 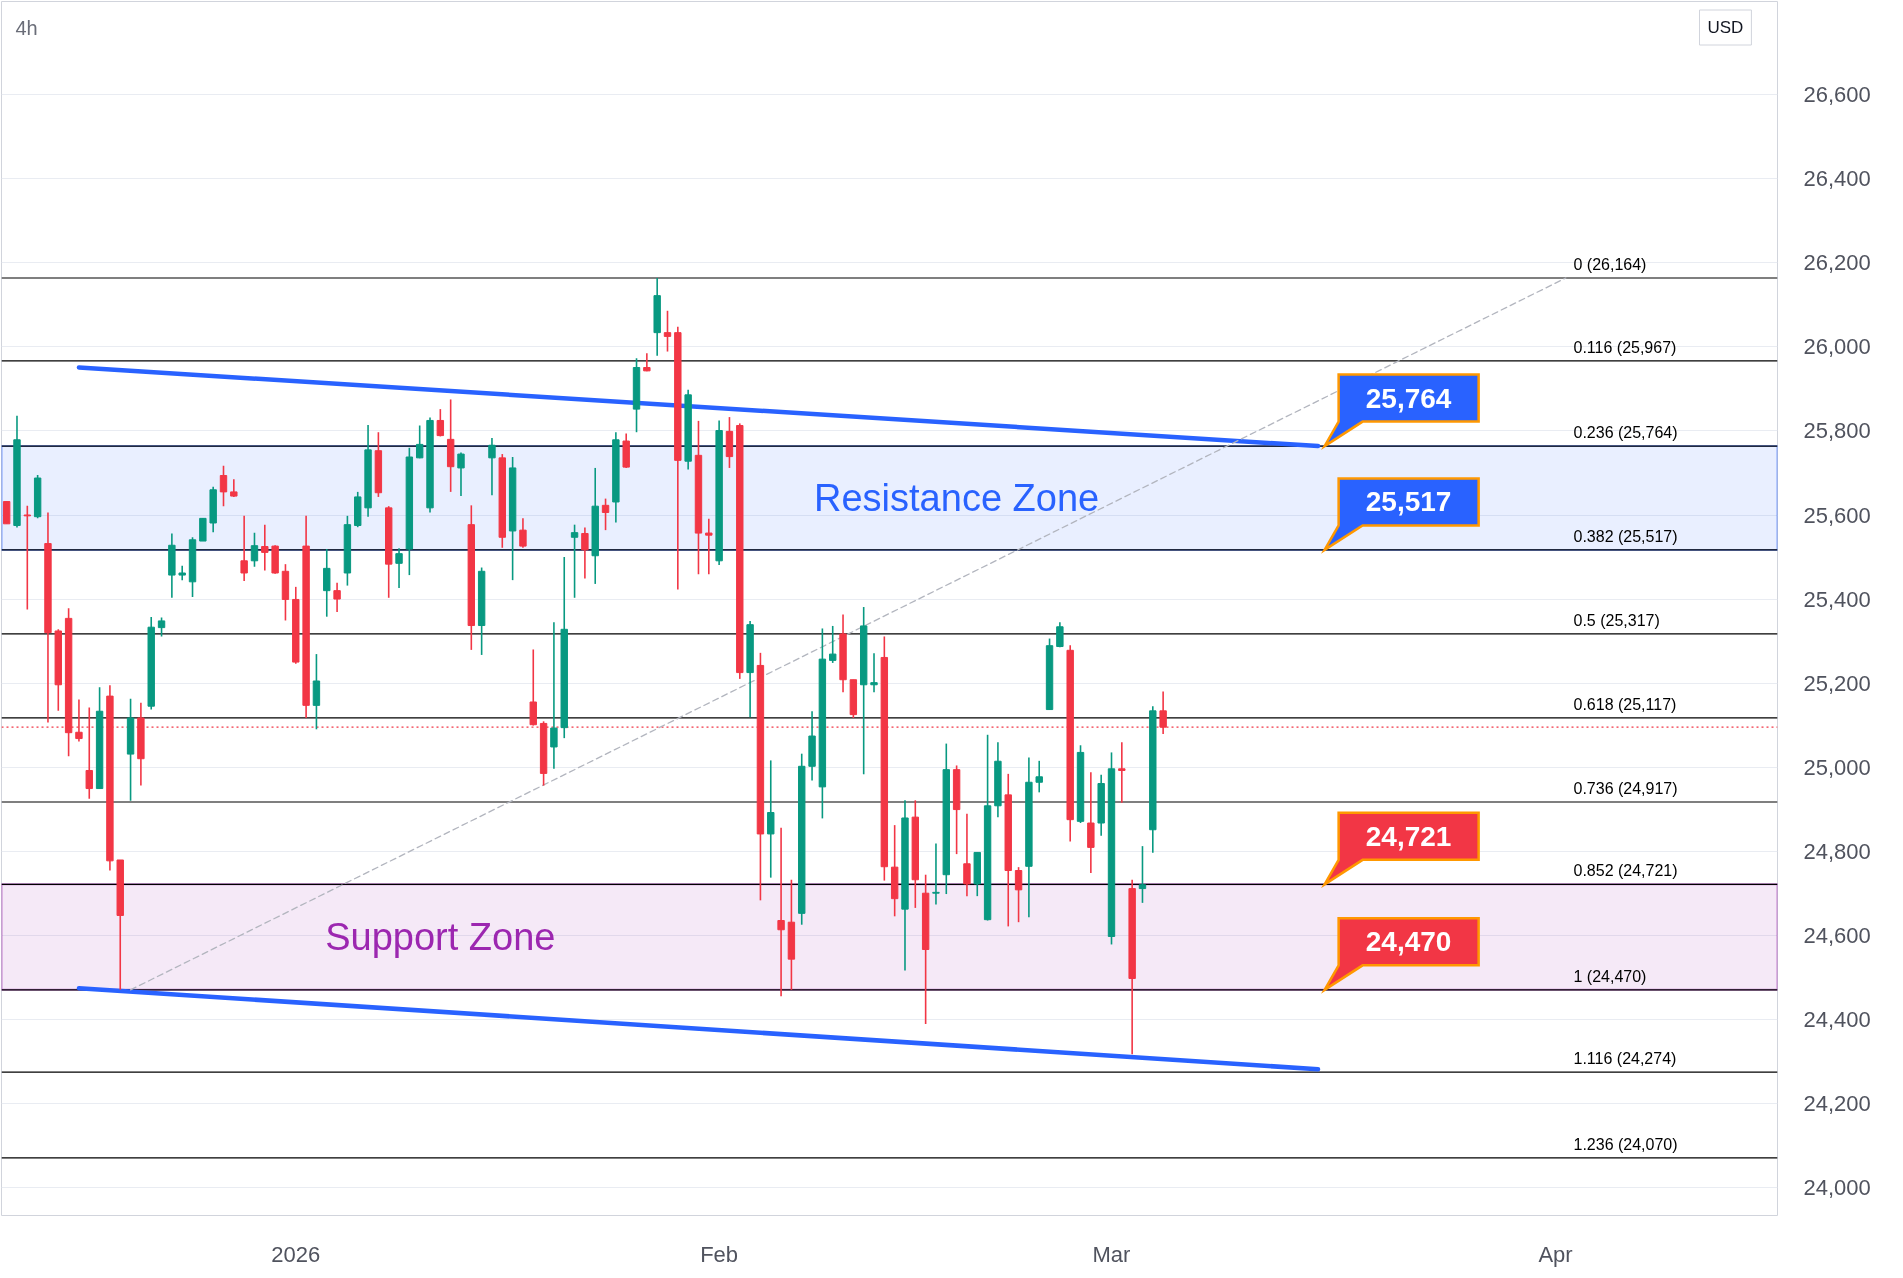 I want to click on ref-line-label: 1 (24,470), so click(x=1610, y=976).